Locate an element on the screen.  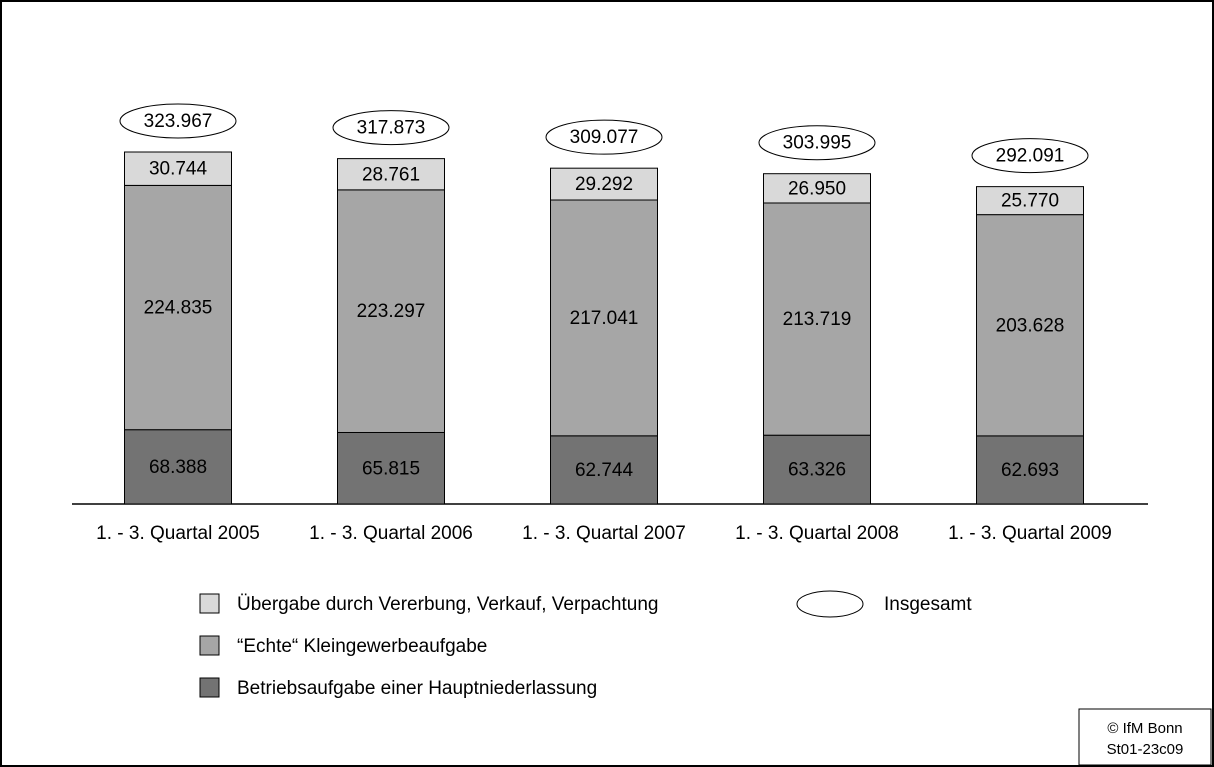
value-label: 213.719 is located at coordinates (817, 319).